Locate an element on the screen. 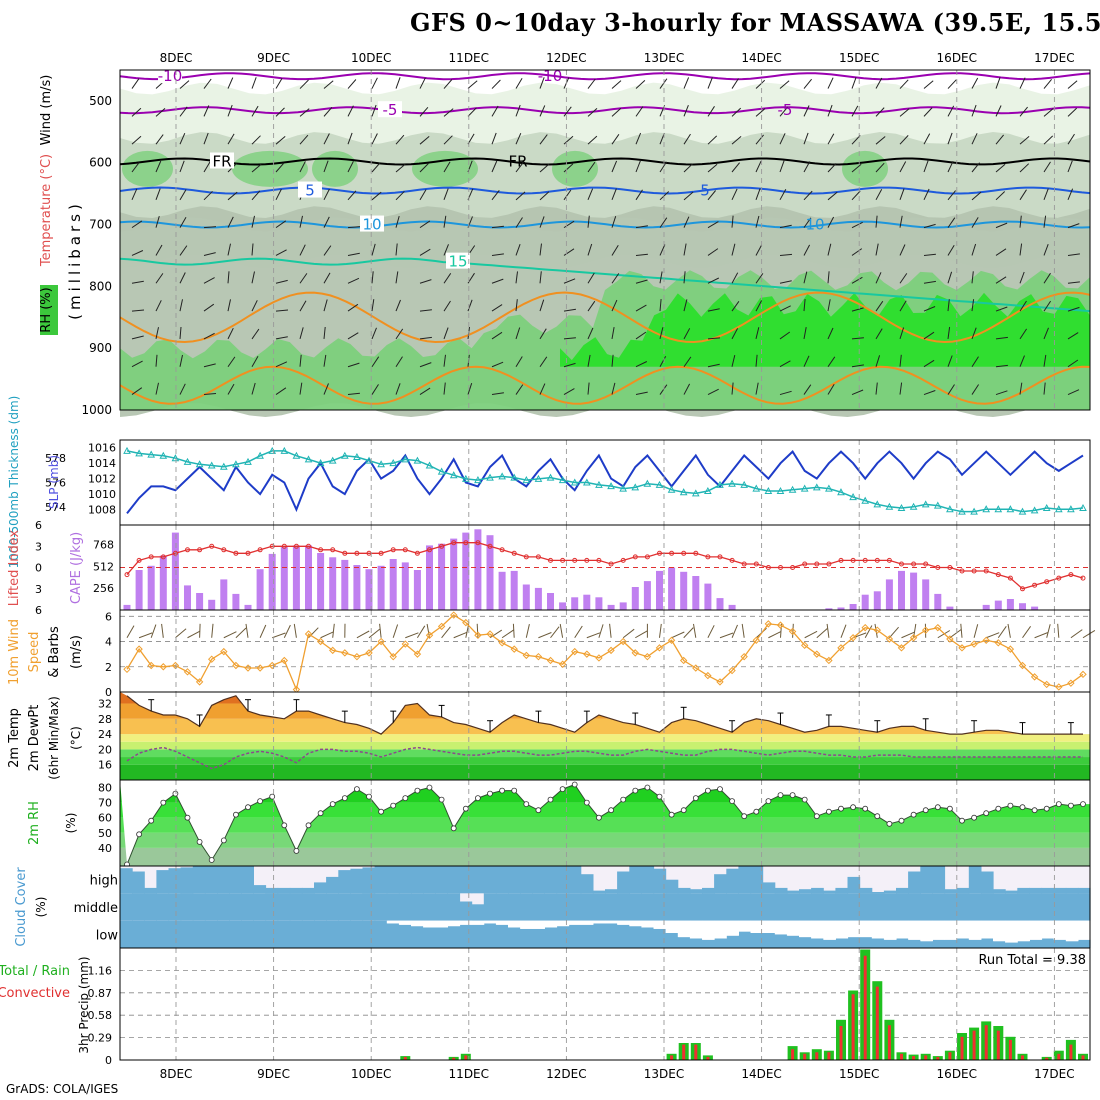 The image size is (1100, 1100). p3-cape-label: CAPE (J/kg) is located at coordinates (76, 568).